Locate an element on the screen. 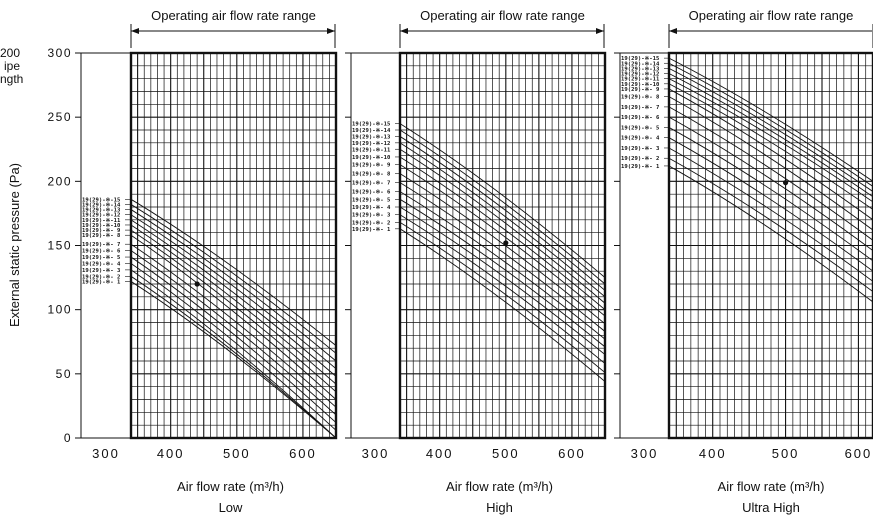 The height and width of the screenshot is (520, 873). fan-mode-label: Low is located at coordinates (231, 507).